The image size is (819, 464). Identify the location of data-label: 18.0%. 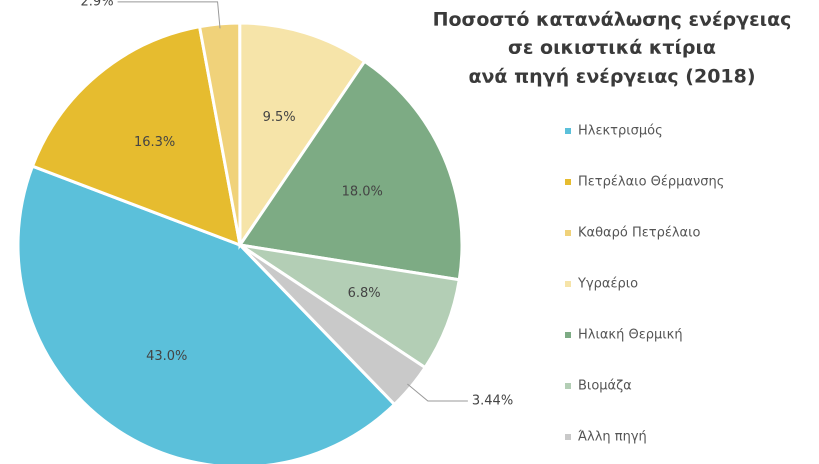
(362, 192).